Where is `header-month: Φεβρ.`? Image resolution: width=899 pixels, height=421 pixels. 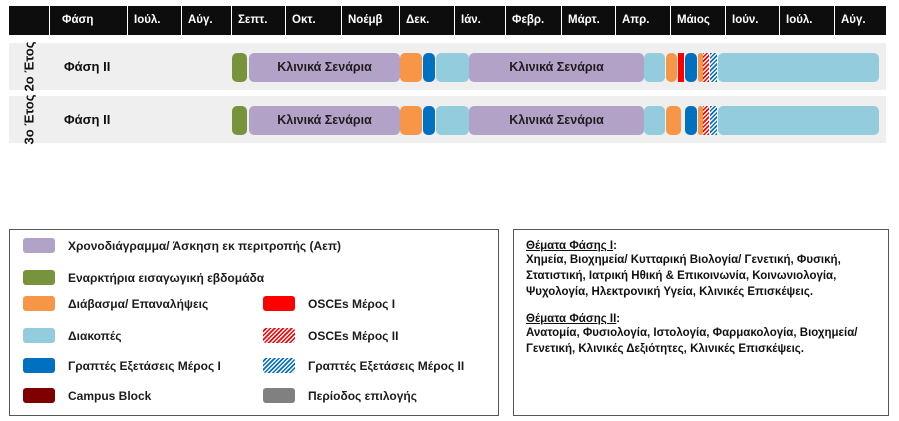 header-month: Φεβρ. is located at coordinates (528, 20).